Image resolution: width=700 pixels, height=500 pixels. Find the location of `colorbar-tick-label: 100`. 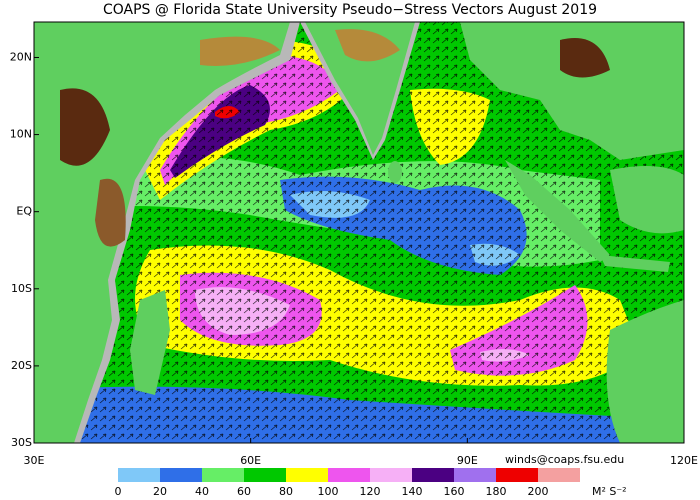

colorbar-tick-label: 100 is located at coordinates (328, 491).